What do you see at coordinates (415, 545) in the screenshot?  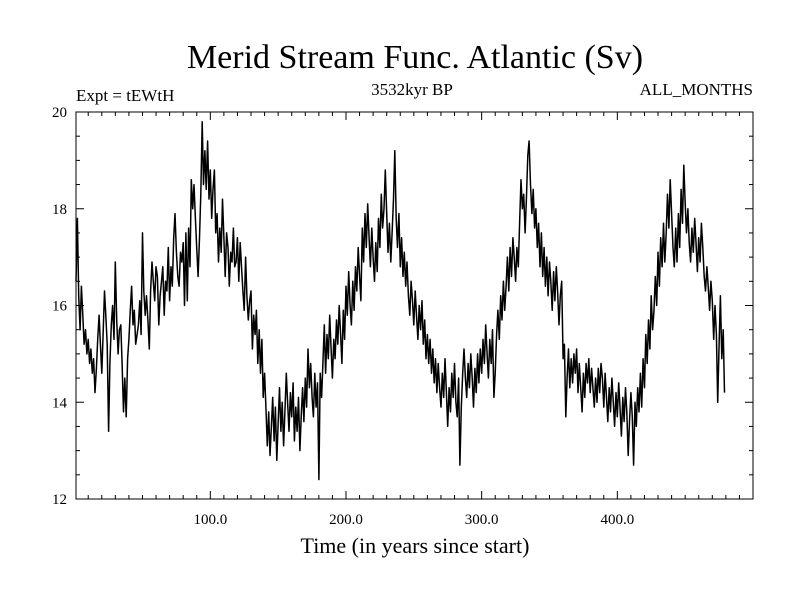 I see `x-axis-label: Time (in years since start)` at bounding box center [415, 545].